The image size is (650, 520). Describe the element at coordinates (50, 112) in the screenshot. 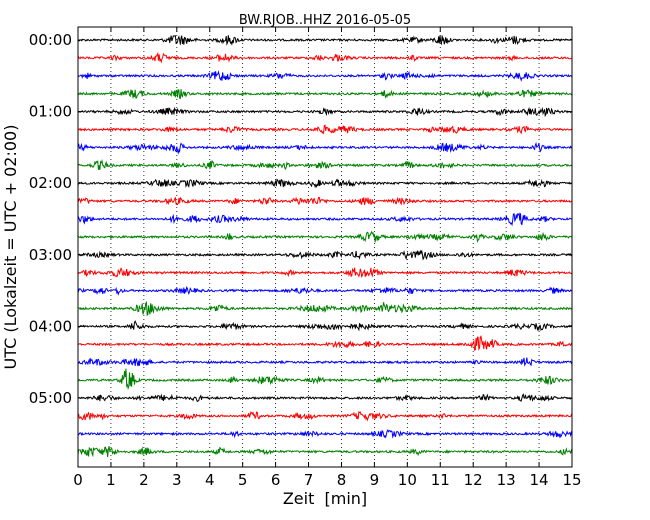

I see `y-tick-label: 01:00` at that location.